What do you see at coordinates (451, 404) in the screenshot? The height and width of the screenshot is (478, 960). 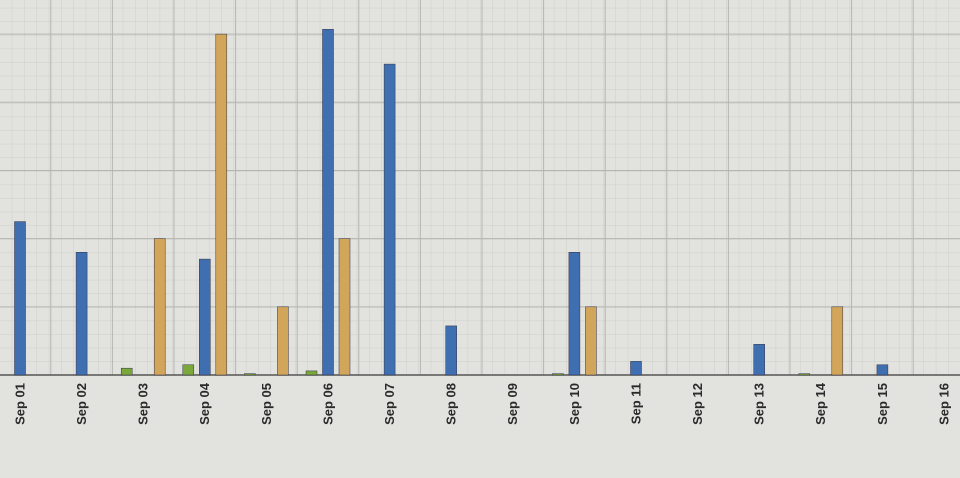 I see `x-tick-label: Sep 08` at bounding box center [451, 404].